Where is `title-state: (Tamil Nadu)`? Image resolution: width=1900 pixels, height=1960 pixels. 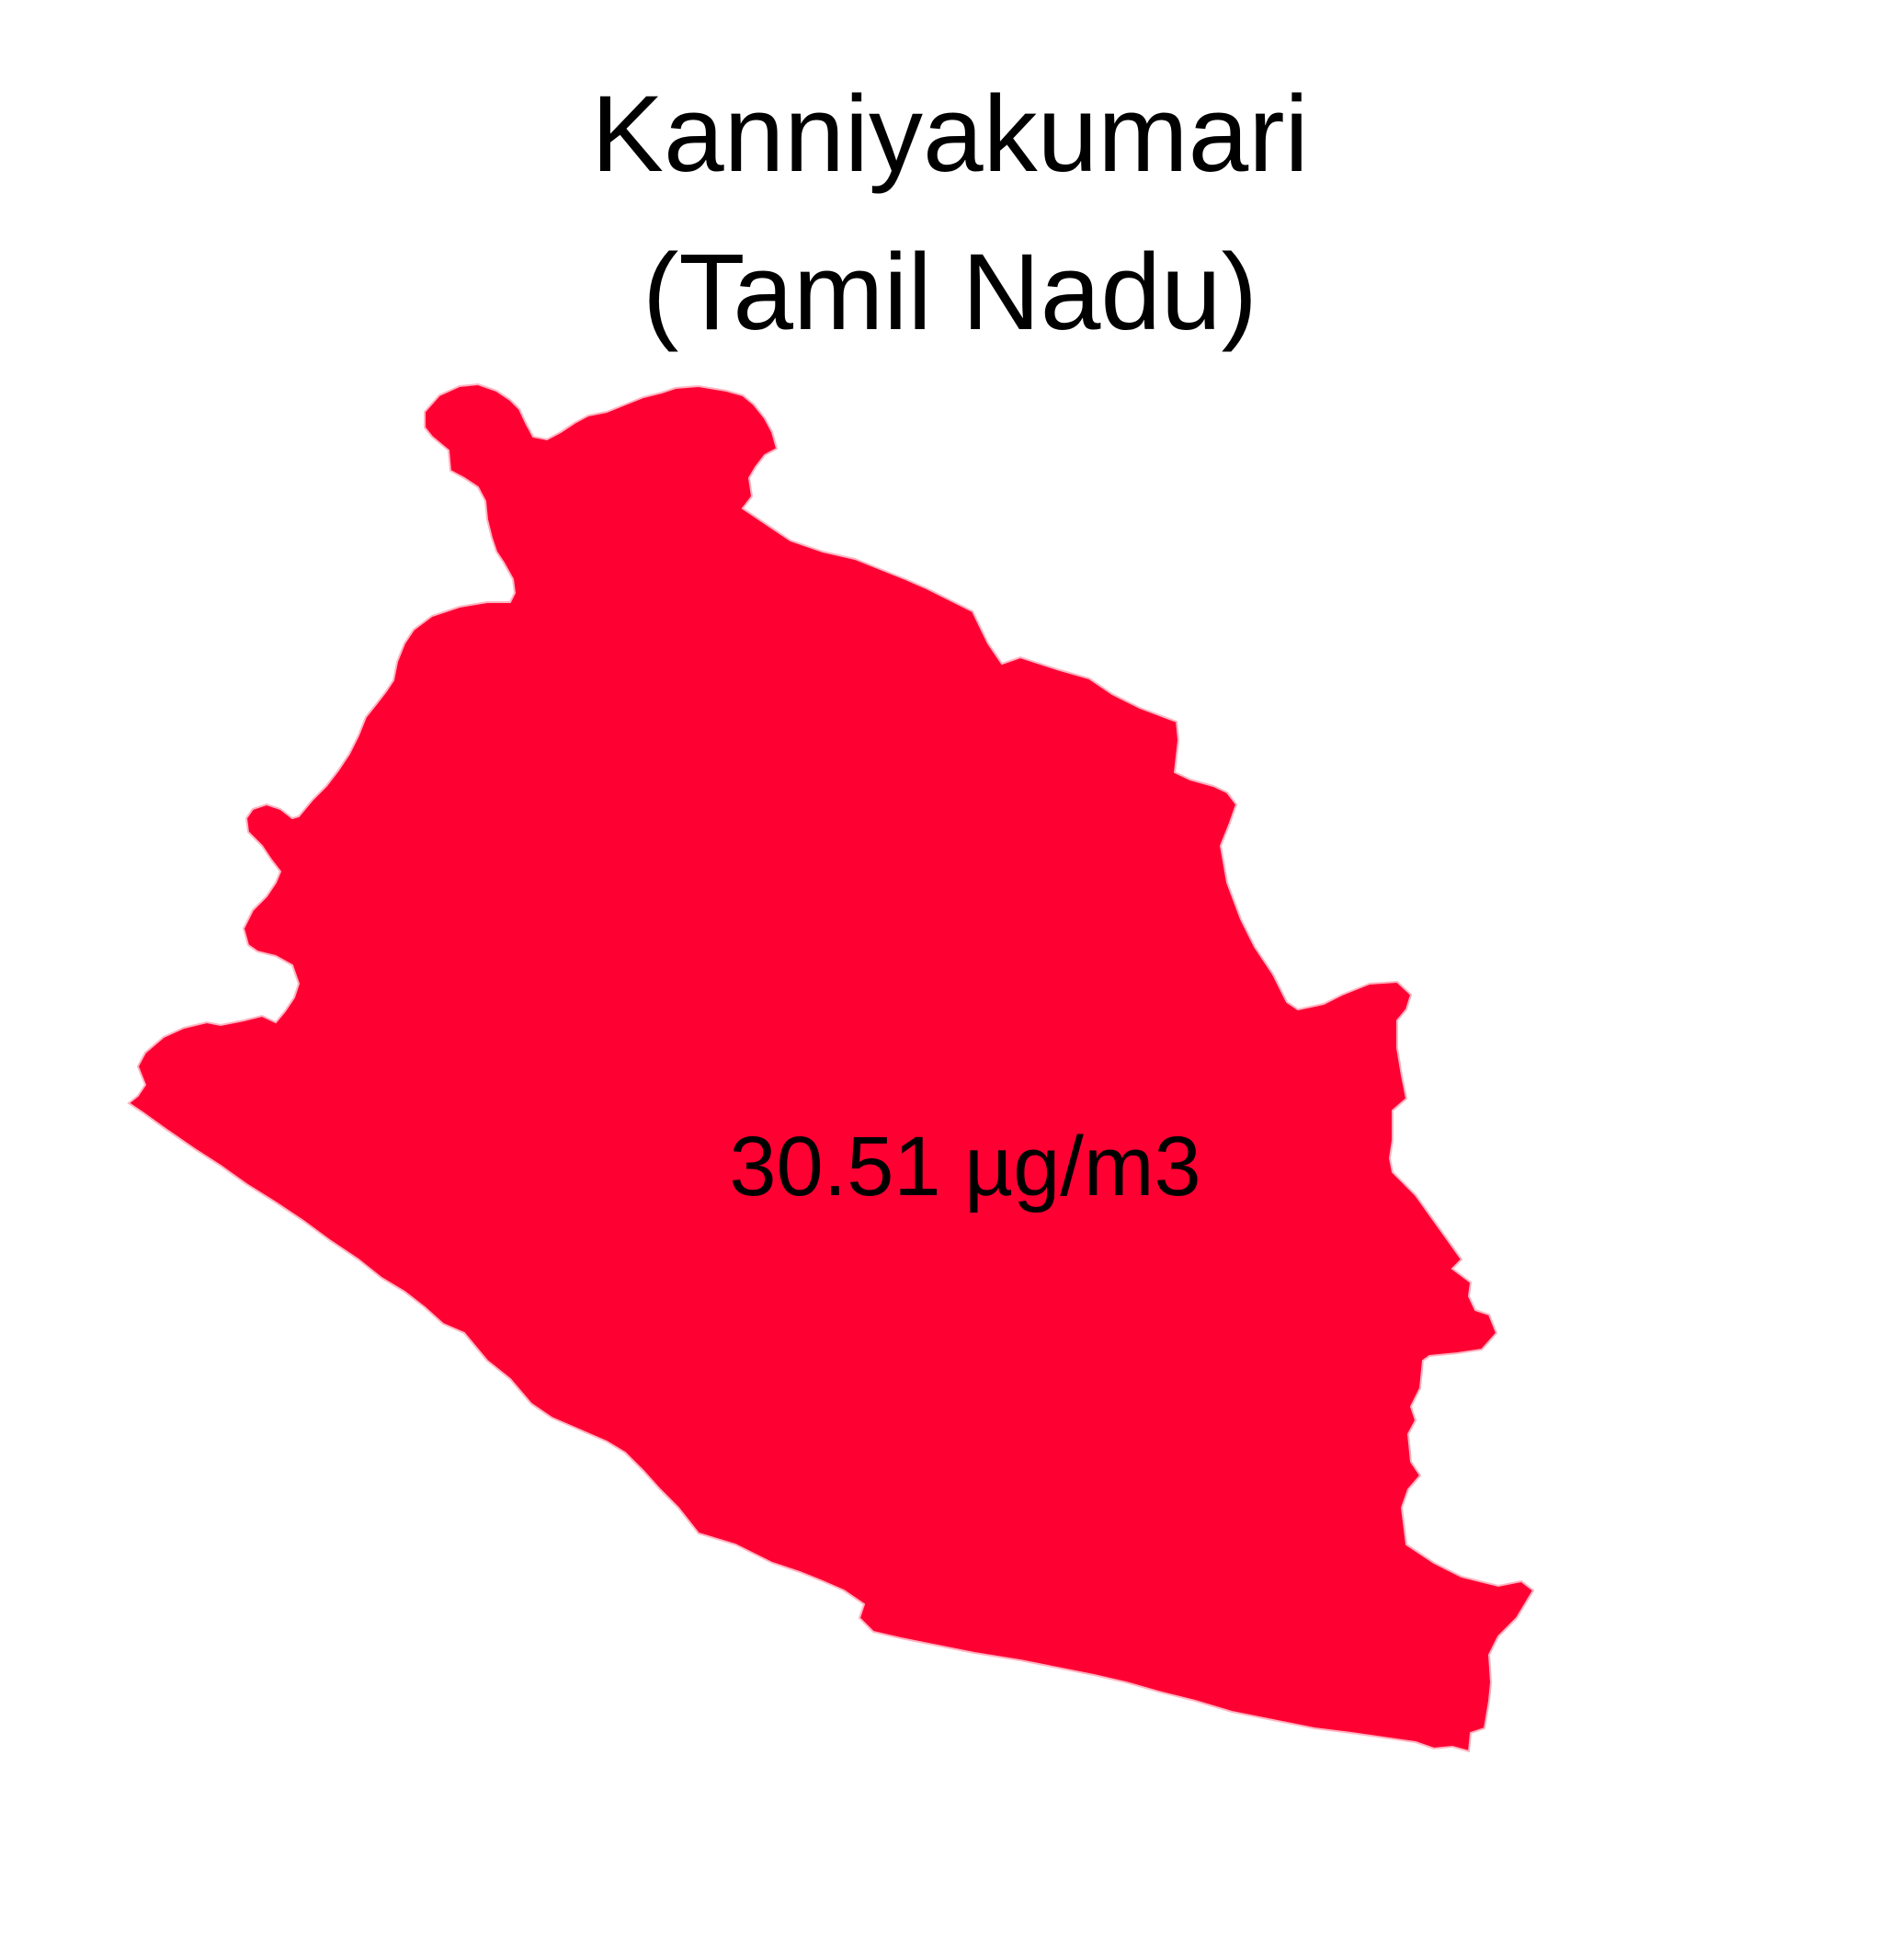
title-state: (Tamil Nadu) is located at coordinates (950, 292).